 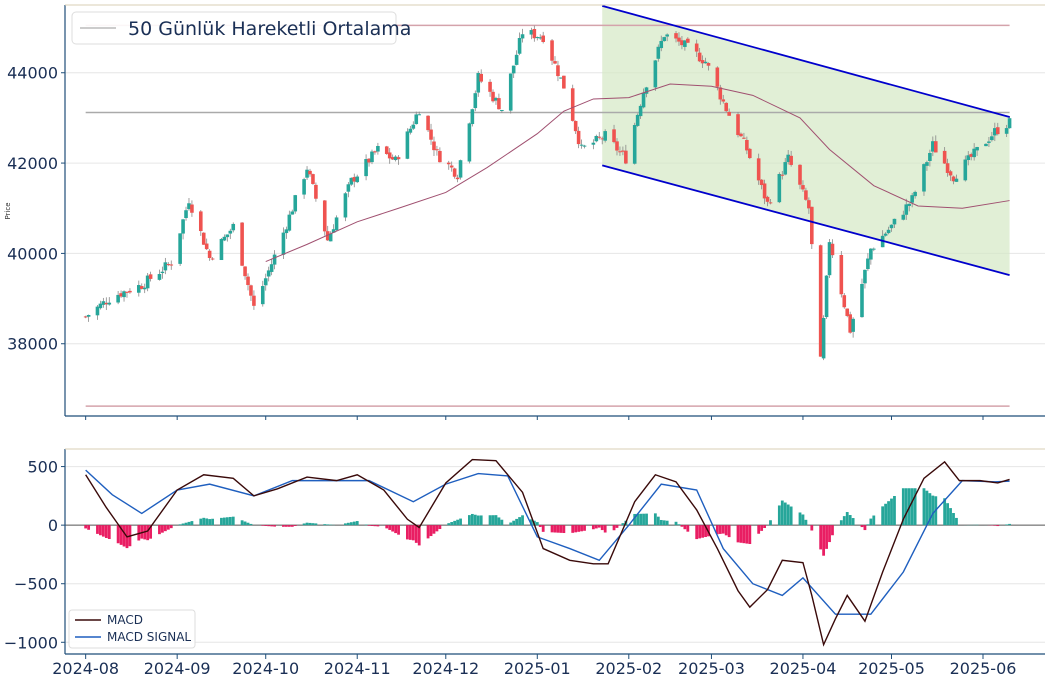 I want to click on legend-label: MACD SIGNAL, so click(x=149, y=637).